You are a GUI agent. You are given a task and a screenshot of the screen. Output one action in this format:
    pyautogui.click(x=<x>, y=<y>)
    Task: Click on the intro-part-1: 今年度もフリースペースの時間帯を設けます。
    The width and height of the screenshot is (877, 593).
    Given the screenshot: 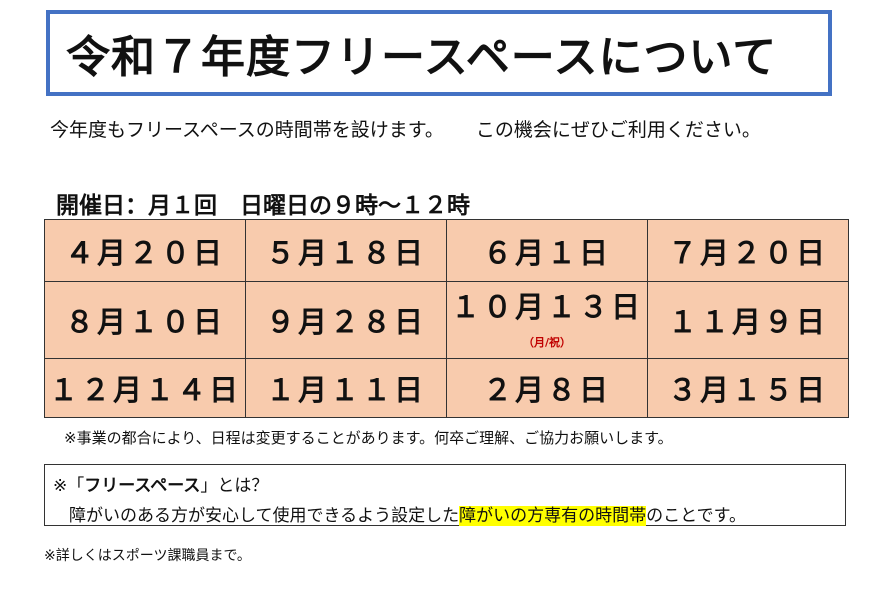 What is the action you would take?
    pyautogui.click(x=247, y=130)
    